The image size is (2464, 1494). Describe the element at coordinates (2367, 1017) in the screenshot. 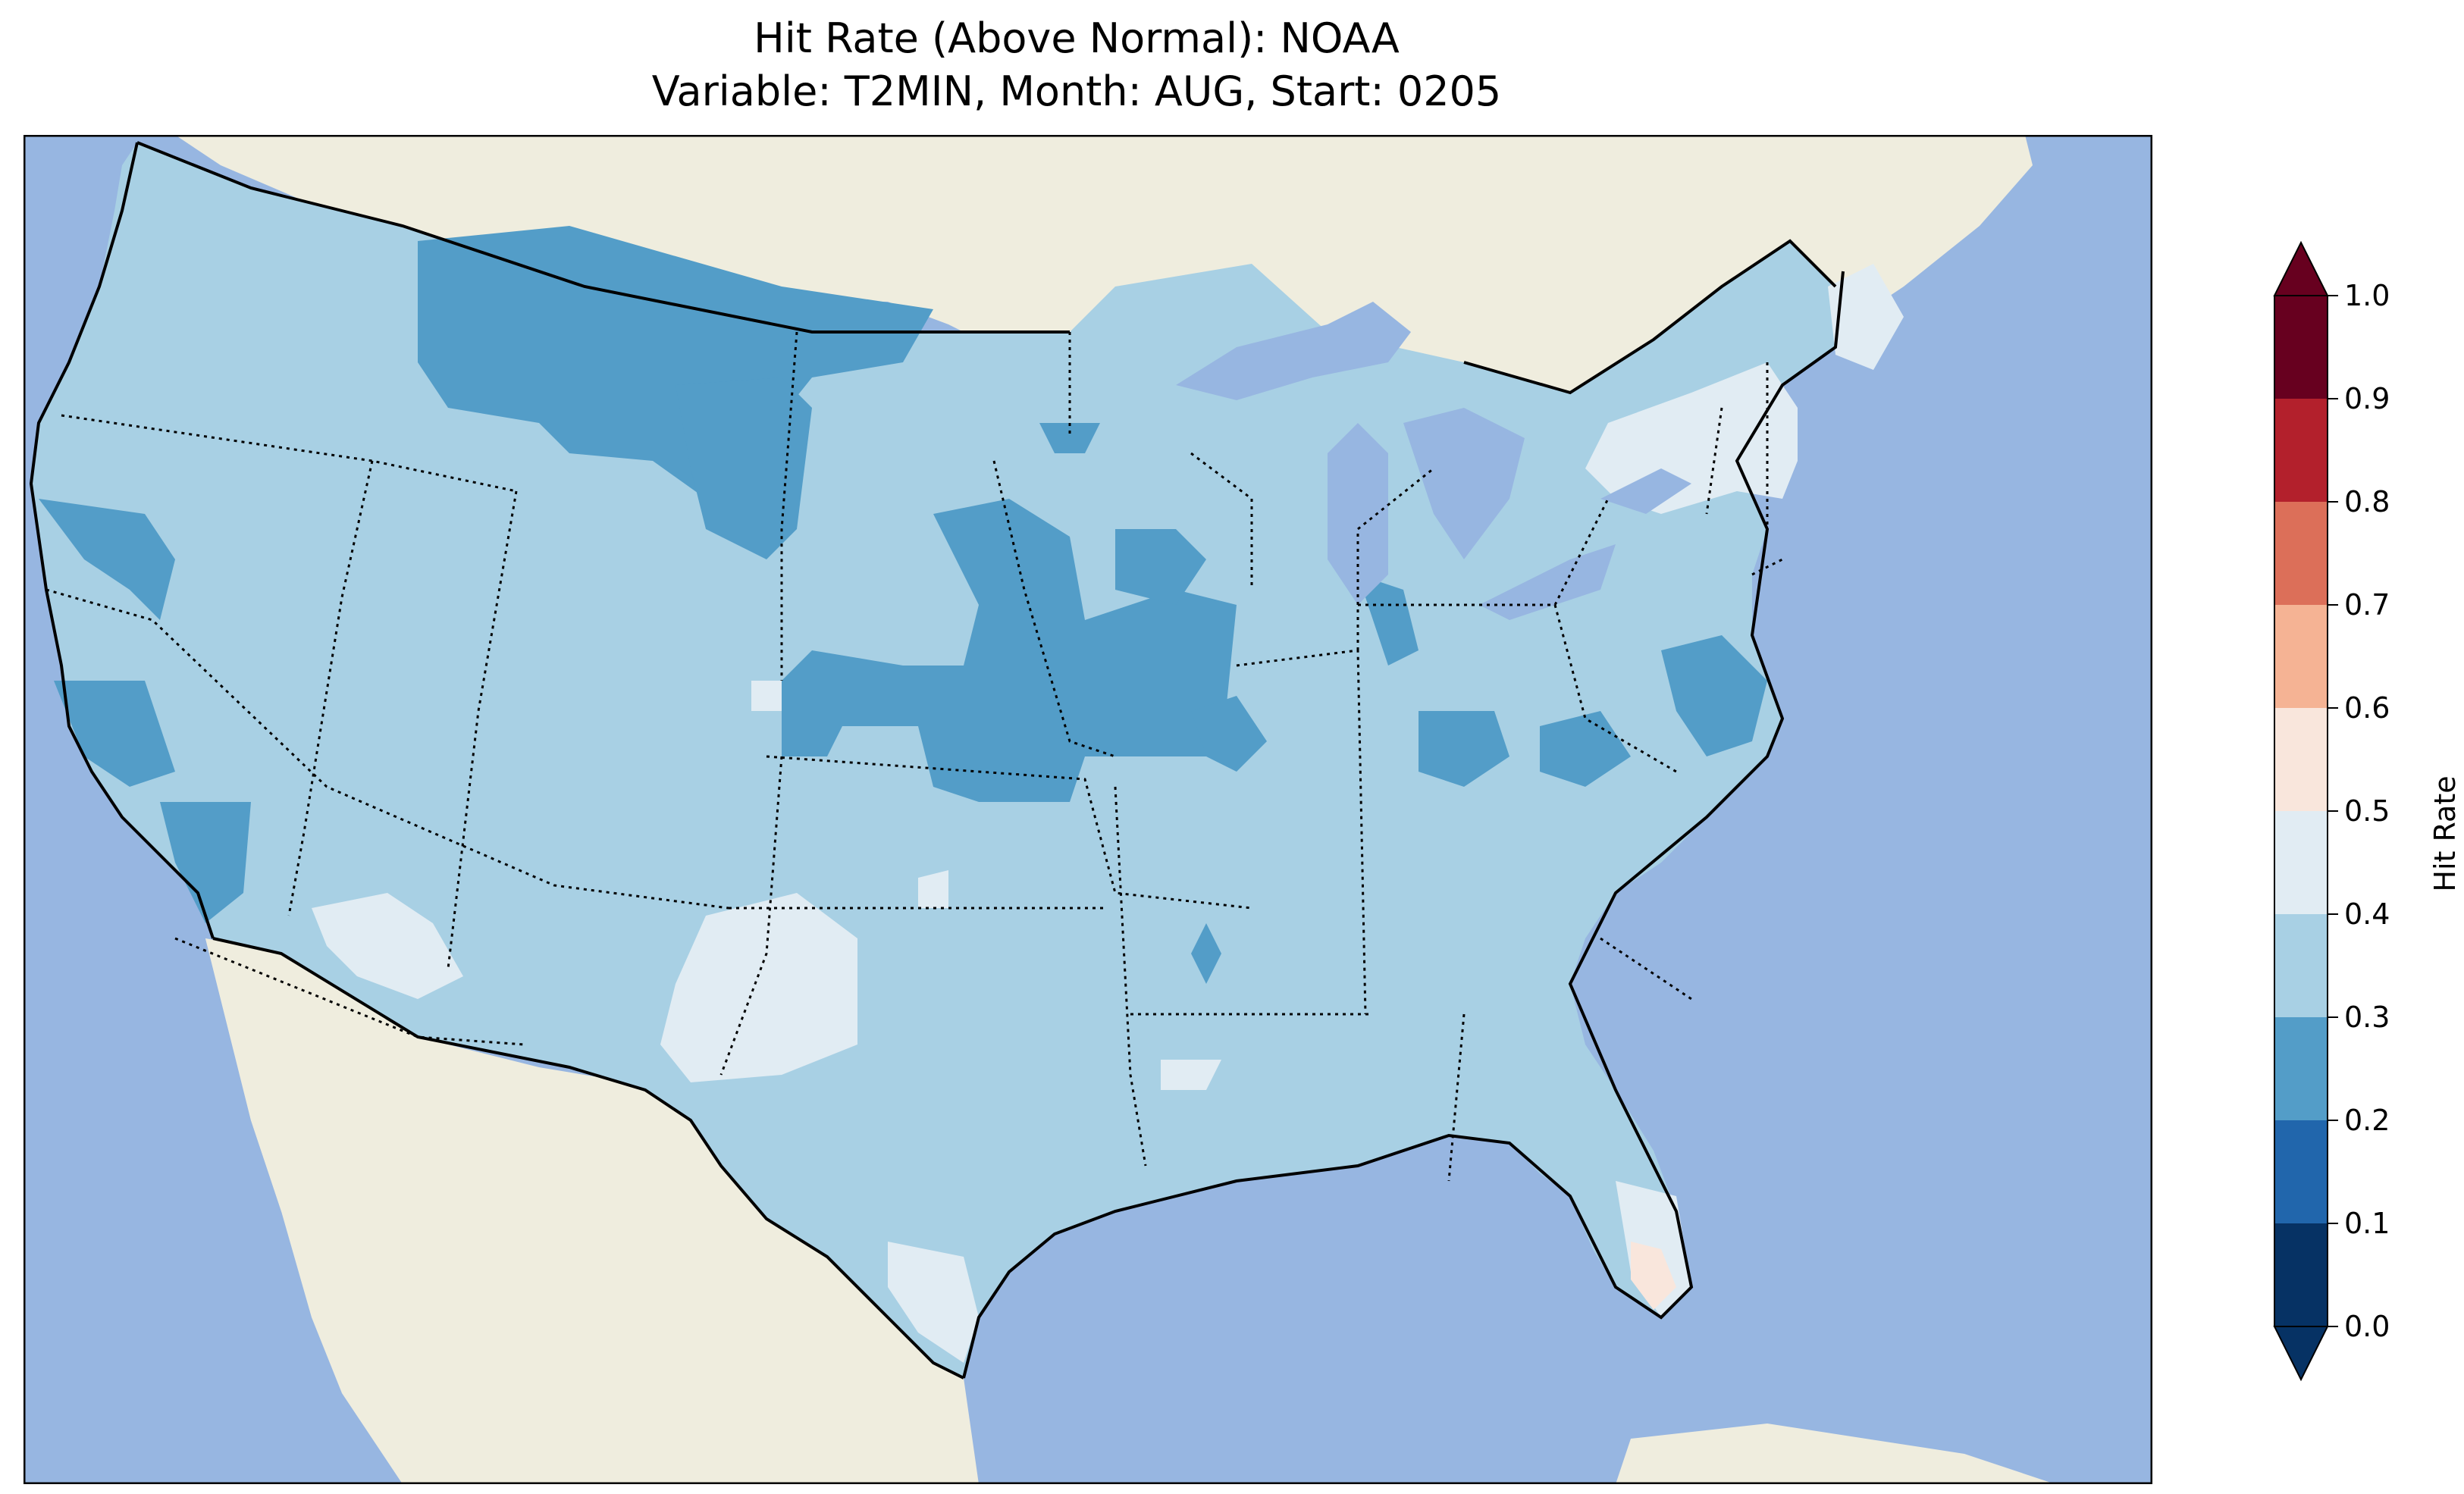

I see `colorbar-tick-label: 0.3` at that location.